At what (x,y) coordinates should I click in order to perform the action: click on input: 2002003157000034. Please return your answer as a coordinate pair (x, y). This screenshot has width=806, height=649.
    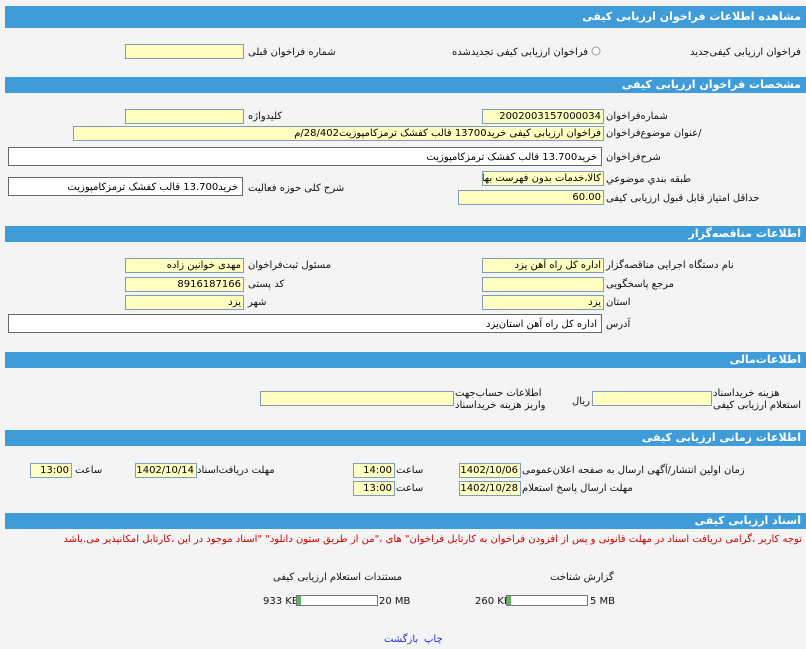
    Looking at the image, I should click on (543, 116).